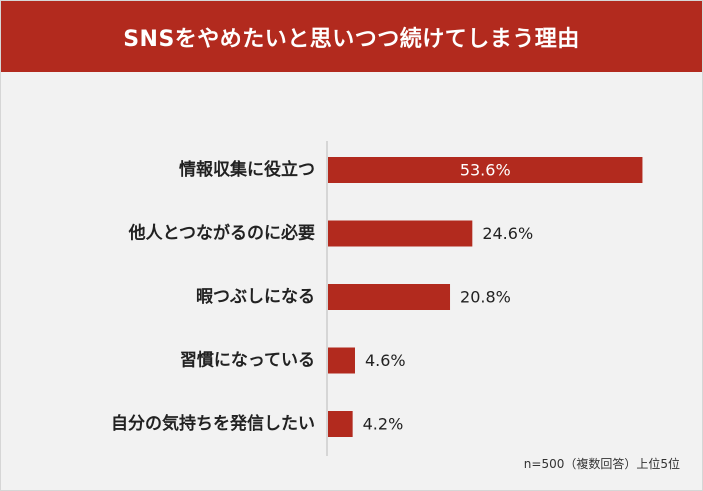 The height and width of the screenshot is (491, 703). Describe the element at coordinates (351, 39) in the screenshot. I see `chart-title: SNSをやめたいと思いつつ続けてしまう理由` at that location.